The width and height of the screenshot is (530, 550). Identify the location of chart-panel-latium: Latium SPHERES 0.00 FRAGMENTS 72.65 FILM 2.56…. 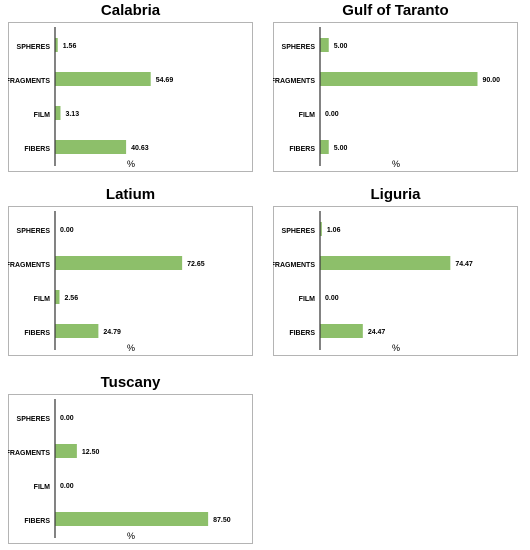
(130, 270).